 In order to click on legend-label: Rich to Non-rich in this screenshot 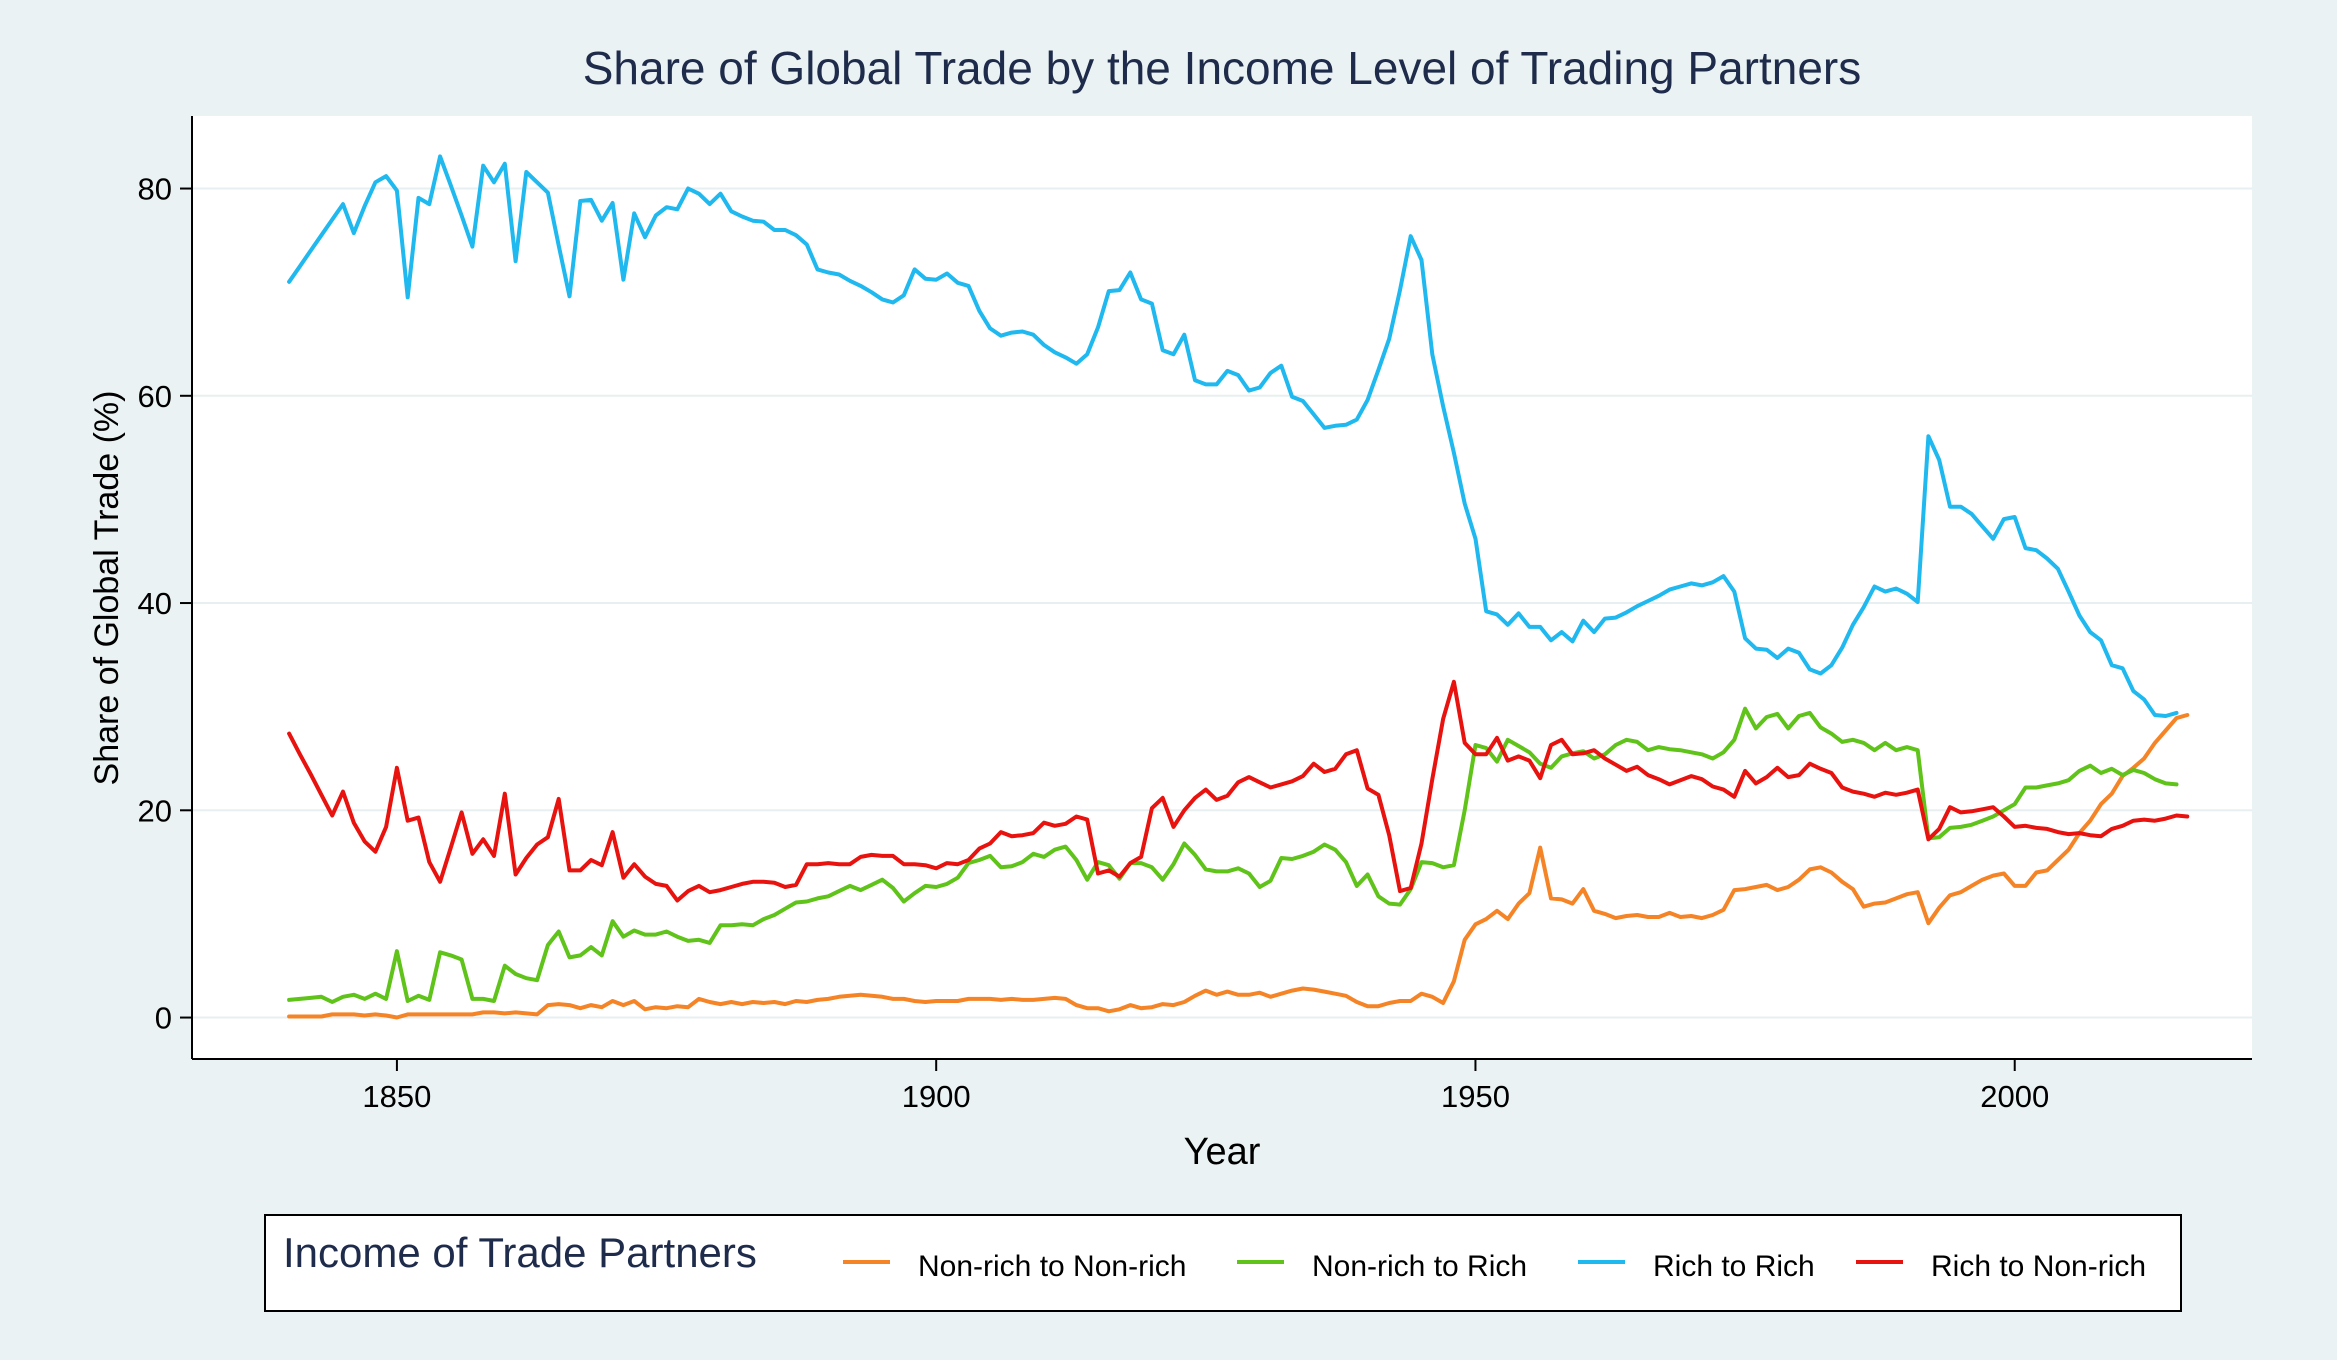, I will do `click(2038, 1266)`.